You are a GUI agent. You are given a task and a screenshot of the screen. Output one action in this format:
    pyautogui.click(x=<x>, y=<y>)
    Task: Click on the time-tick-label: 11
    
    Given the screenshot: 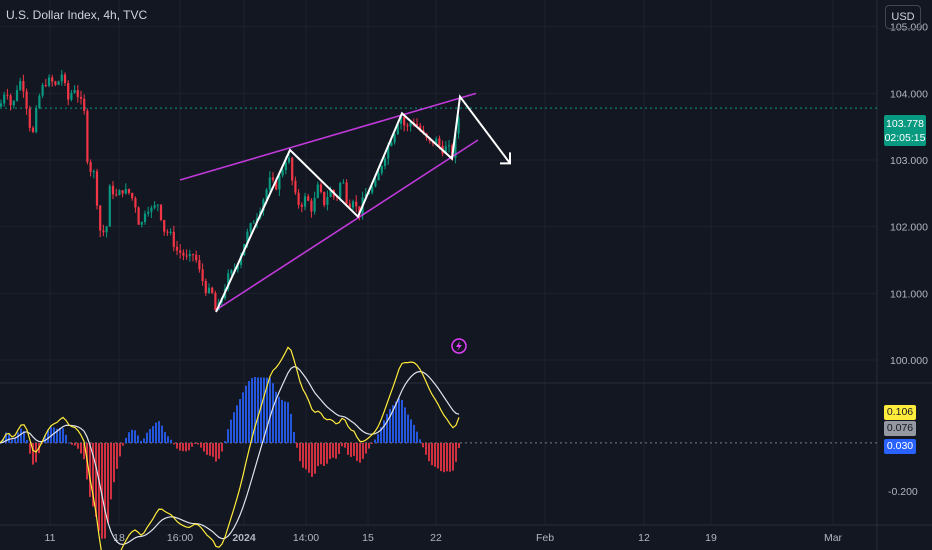 What is the action you would take?
    pyautogui.click(x=50, y=538)
    